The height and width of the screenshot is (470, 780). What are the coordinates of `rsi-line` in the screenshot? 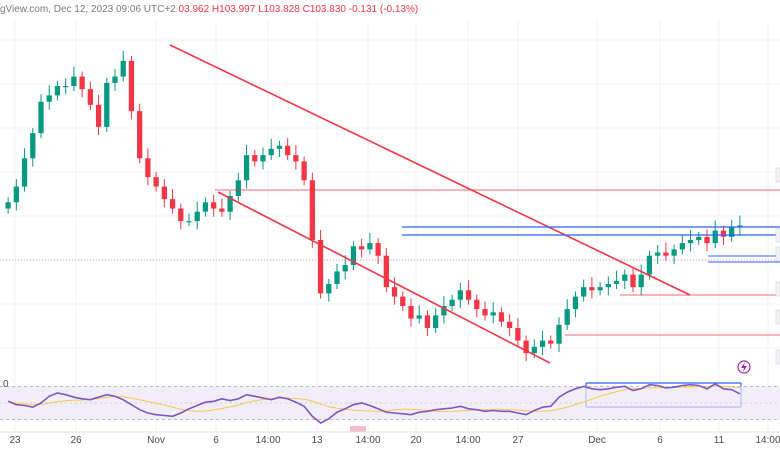 It's located at (374, 403).